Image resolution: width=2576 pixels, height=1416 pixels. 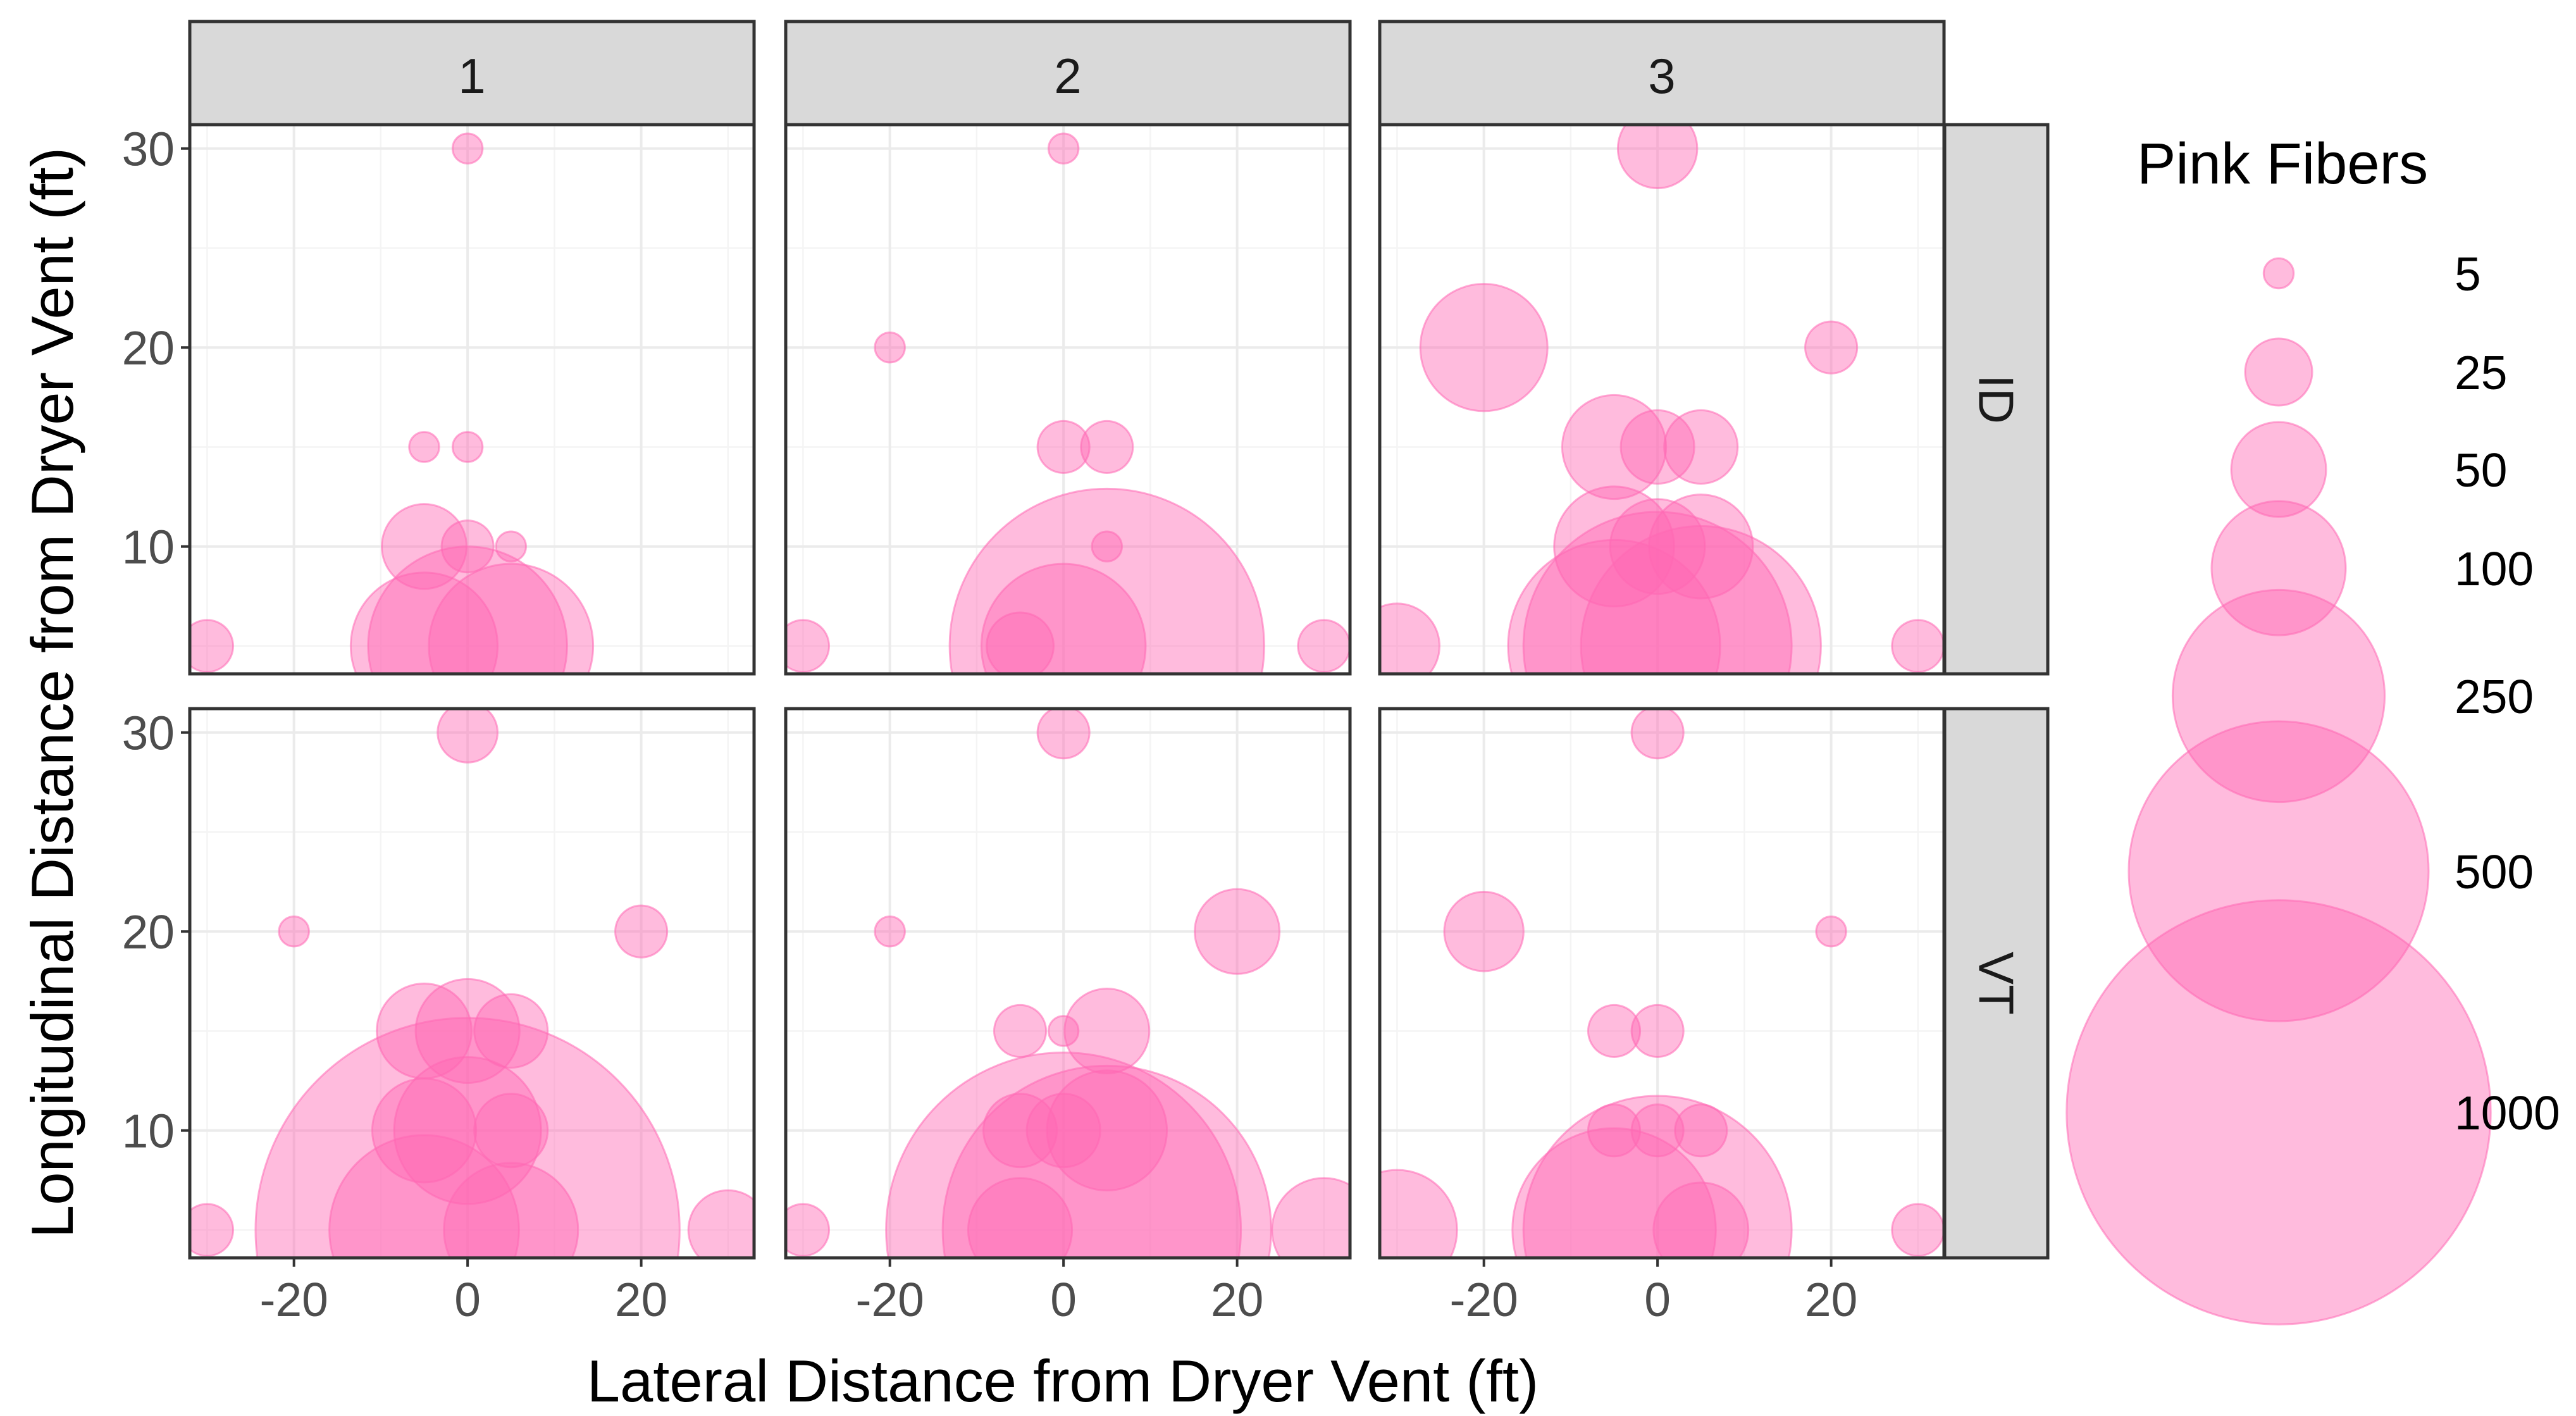 I want to click on y-tick-label: 10, so click(x=148, y=547).